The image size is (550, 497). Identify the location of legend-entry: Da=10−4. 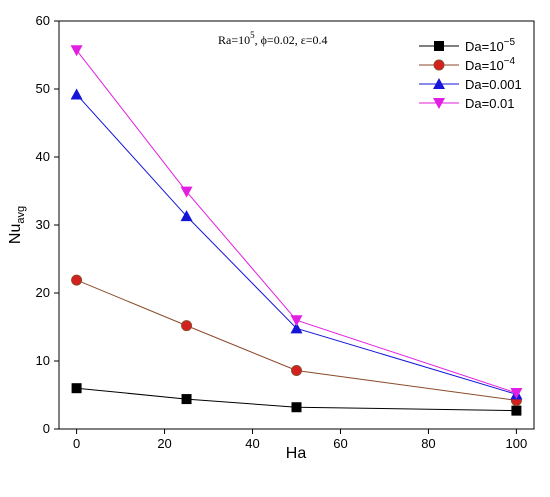
(467, 64).